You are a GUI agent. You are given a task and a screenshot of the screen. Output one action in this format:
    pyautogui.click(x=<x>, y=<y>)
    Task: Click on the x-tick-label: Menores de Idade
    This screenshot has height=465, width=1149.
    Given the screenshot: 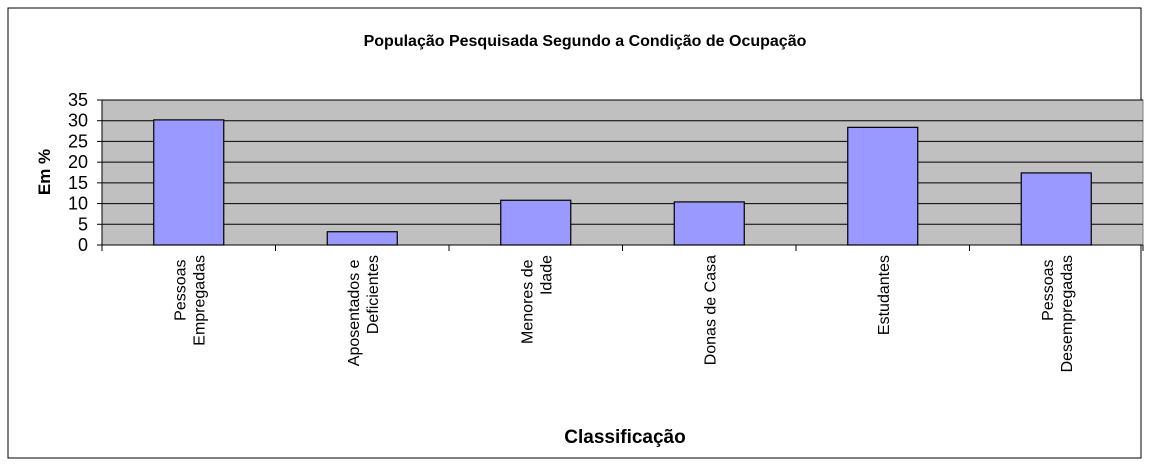 What is the action you would take?
    pyautogui.click(x=537, y=299)
    